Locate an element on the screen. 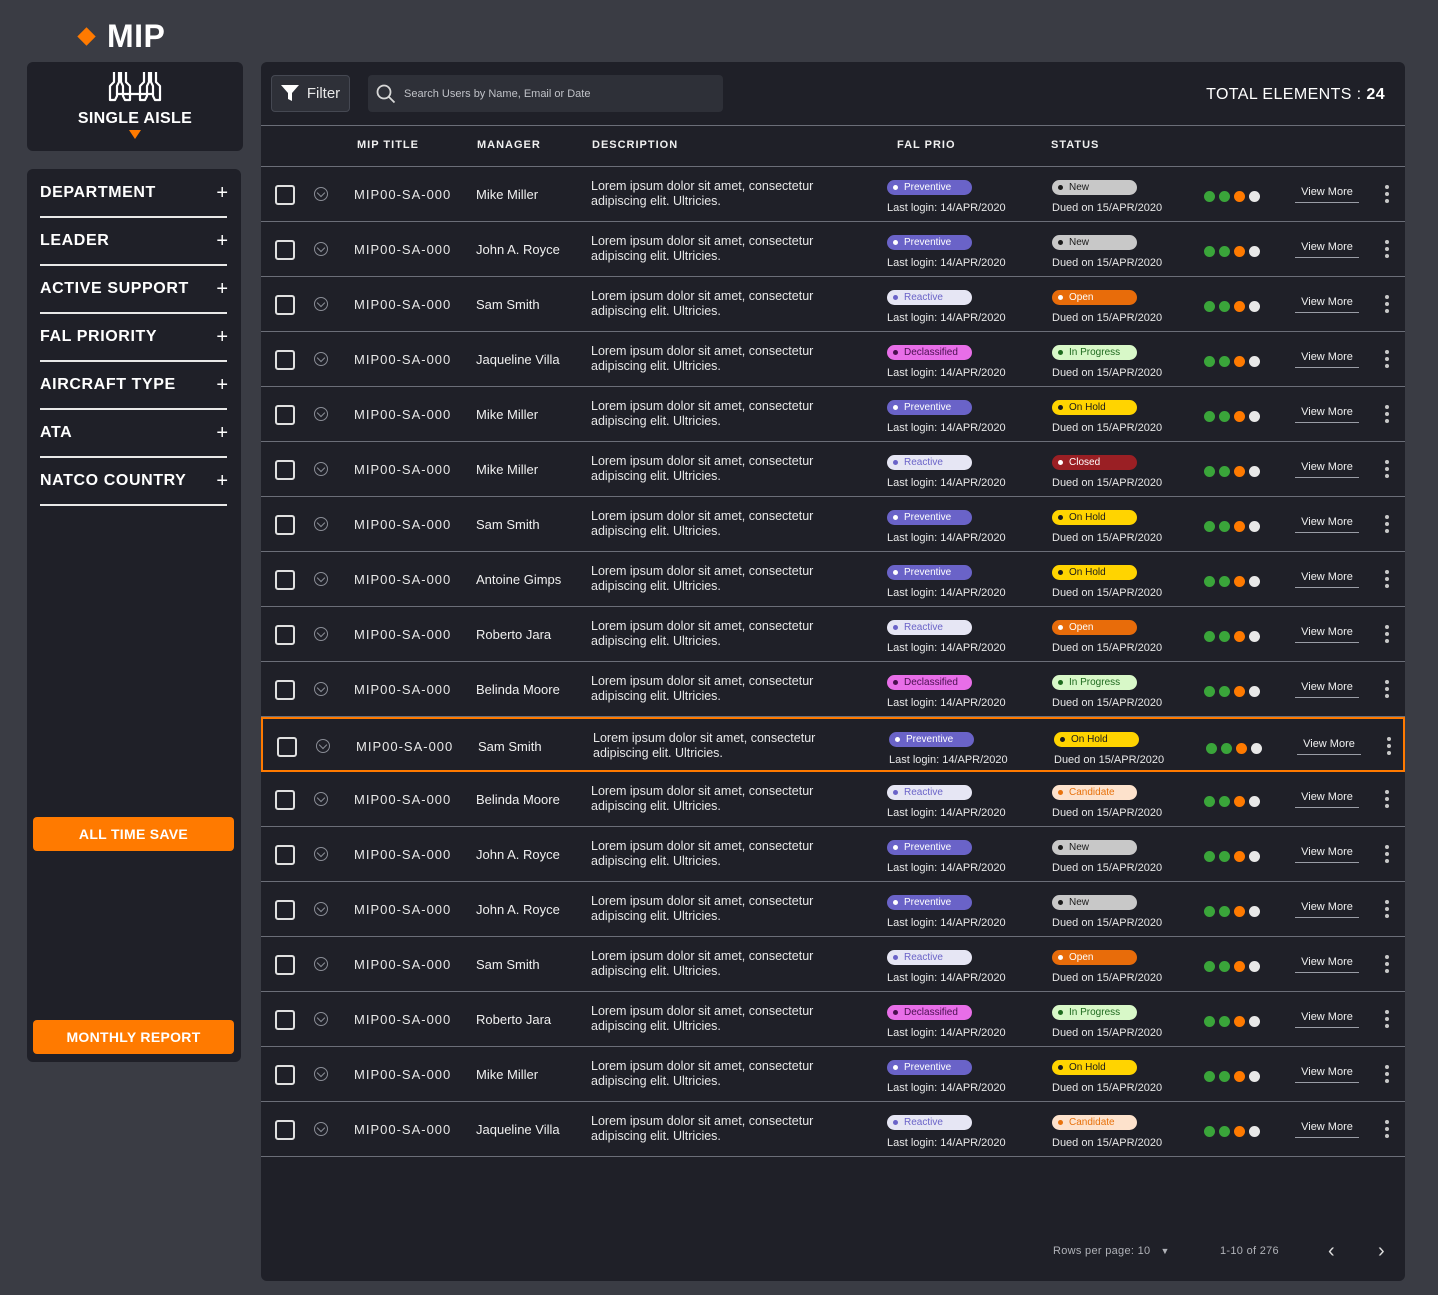  filter-button: Filter is located at coordinates (310, 93).